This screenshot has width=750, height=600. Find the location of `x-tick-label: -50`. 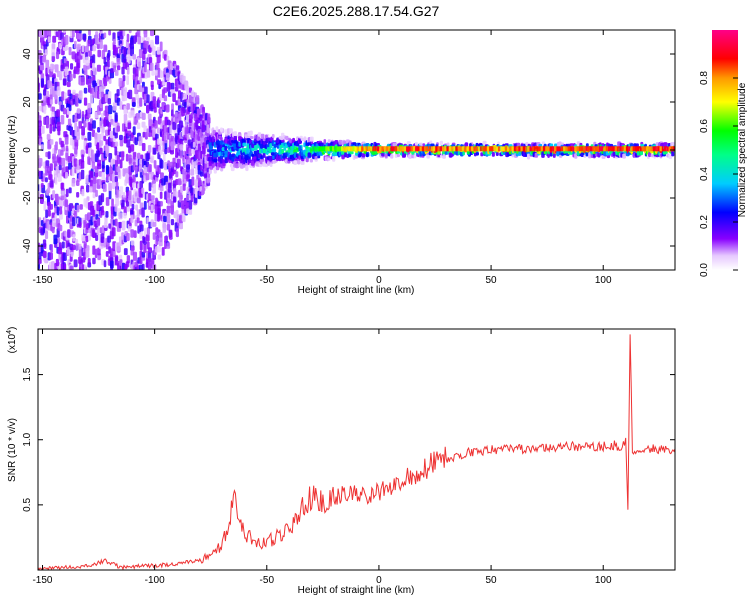

x-tick-label: -50 is located at coordinates (267, 280).